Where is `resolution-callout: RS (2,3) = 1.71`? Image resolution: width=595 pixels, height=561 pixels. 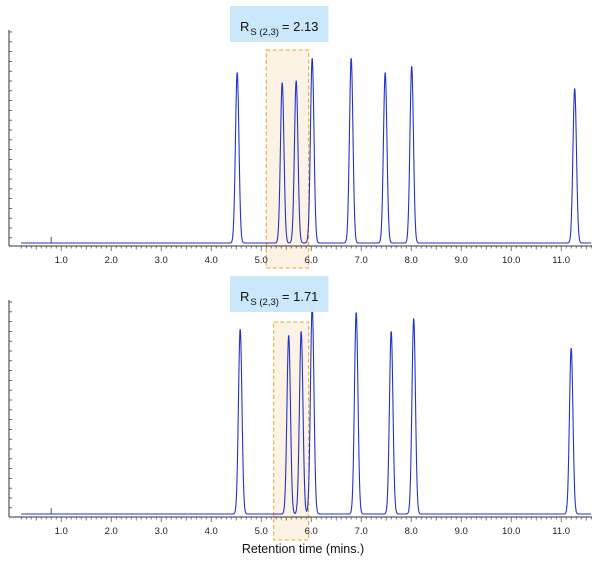 resolution-callout: RS (2,3) = 1.71 is located at coordinates (279, 294).